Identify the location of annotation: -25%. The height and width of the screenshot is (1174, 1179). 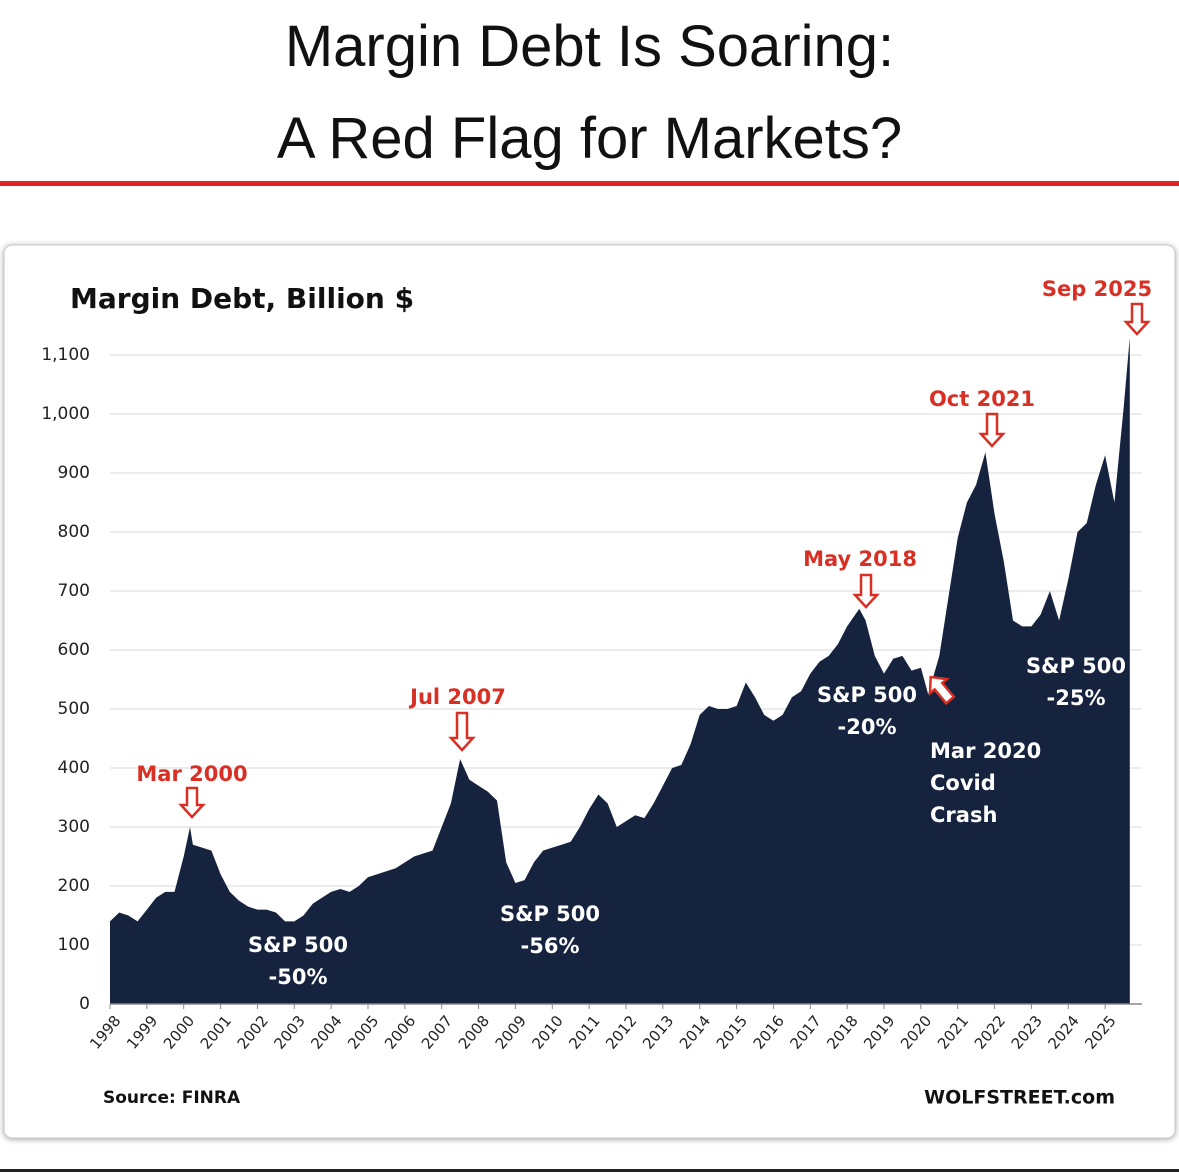
(1076, 698).